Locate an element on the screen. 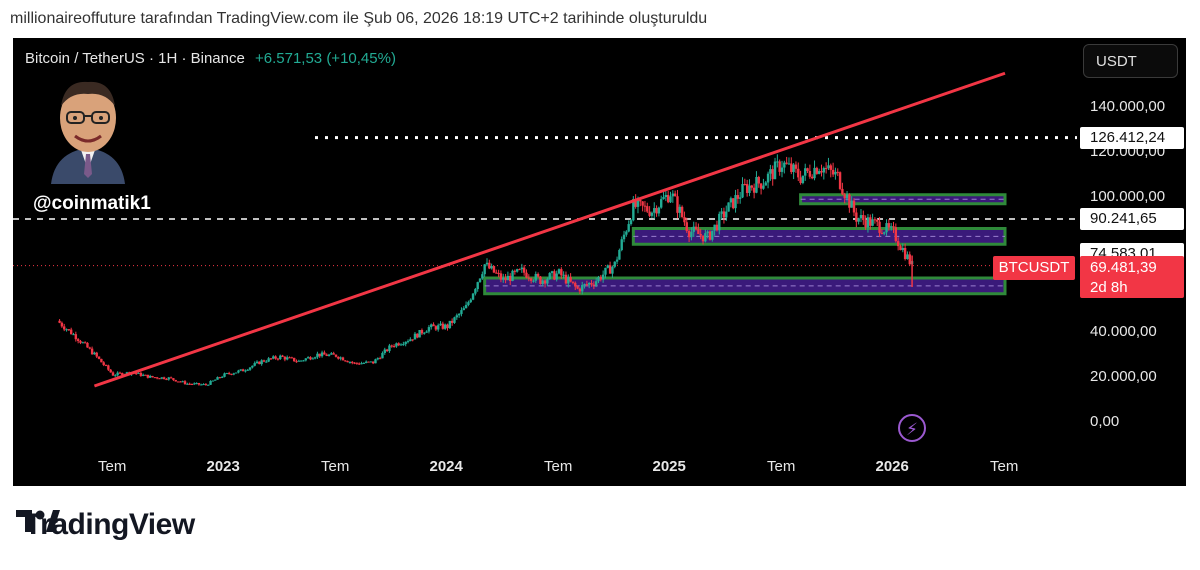  price-change: +6.571,53 (+10,45%) is located at coordinates (325, 58).